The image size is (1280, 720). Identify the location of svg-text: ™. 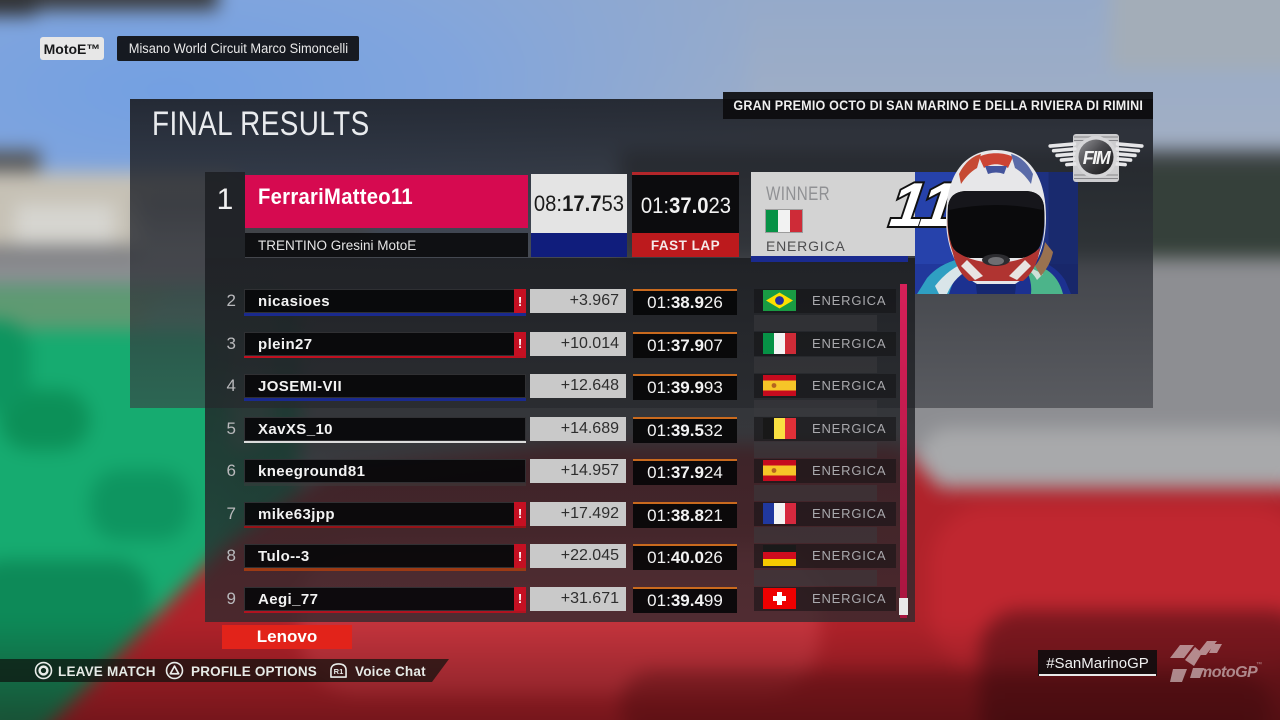
(1259, 664).